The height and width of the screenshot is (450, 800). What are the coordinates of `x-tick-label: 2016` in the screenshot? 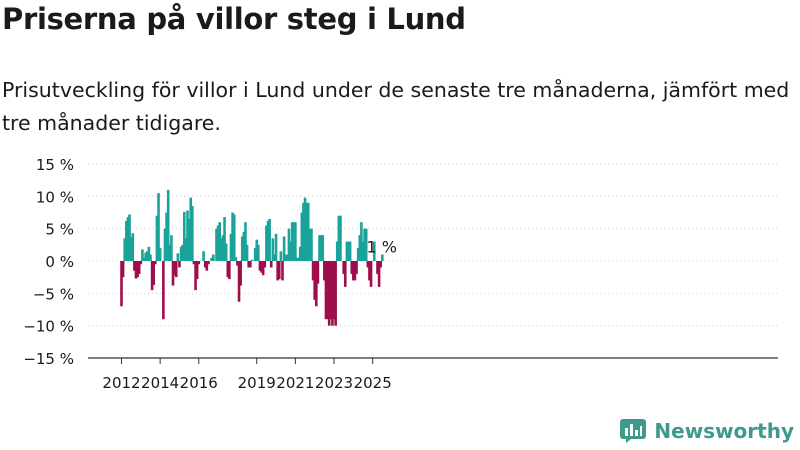 It's located at (199, 383).